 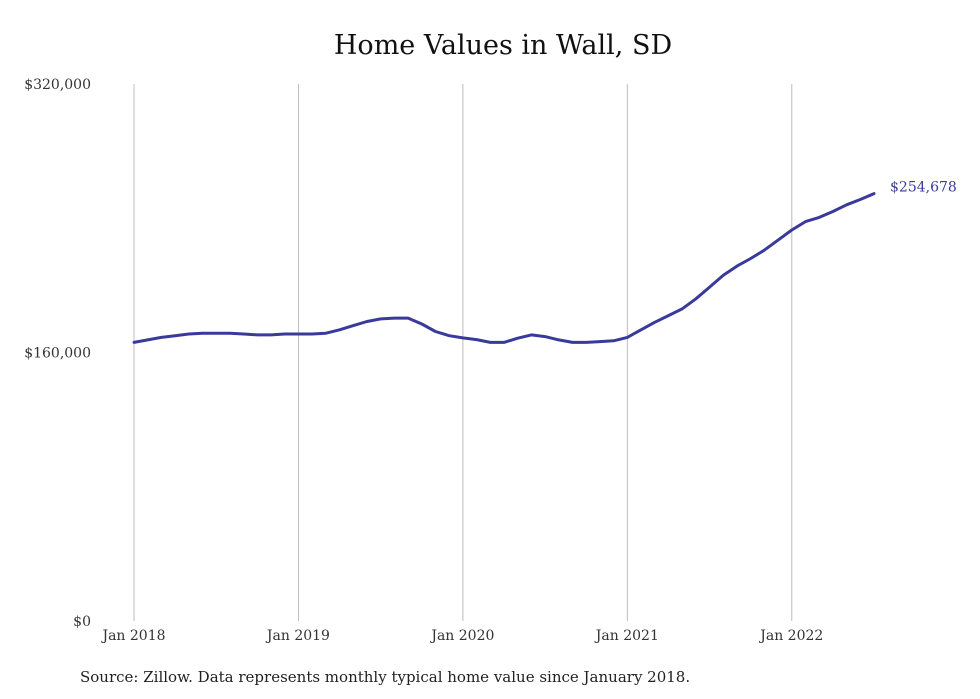 What do you see at coordinates (923, 188) in the screenshot?
I see `end-value-label: $254,678` at bounding box center [923, 188].